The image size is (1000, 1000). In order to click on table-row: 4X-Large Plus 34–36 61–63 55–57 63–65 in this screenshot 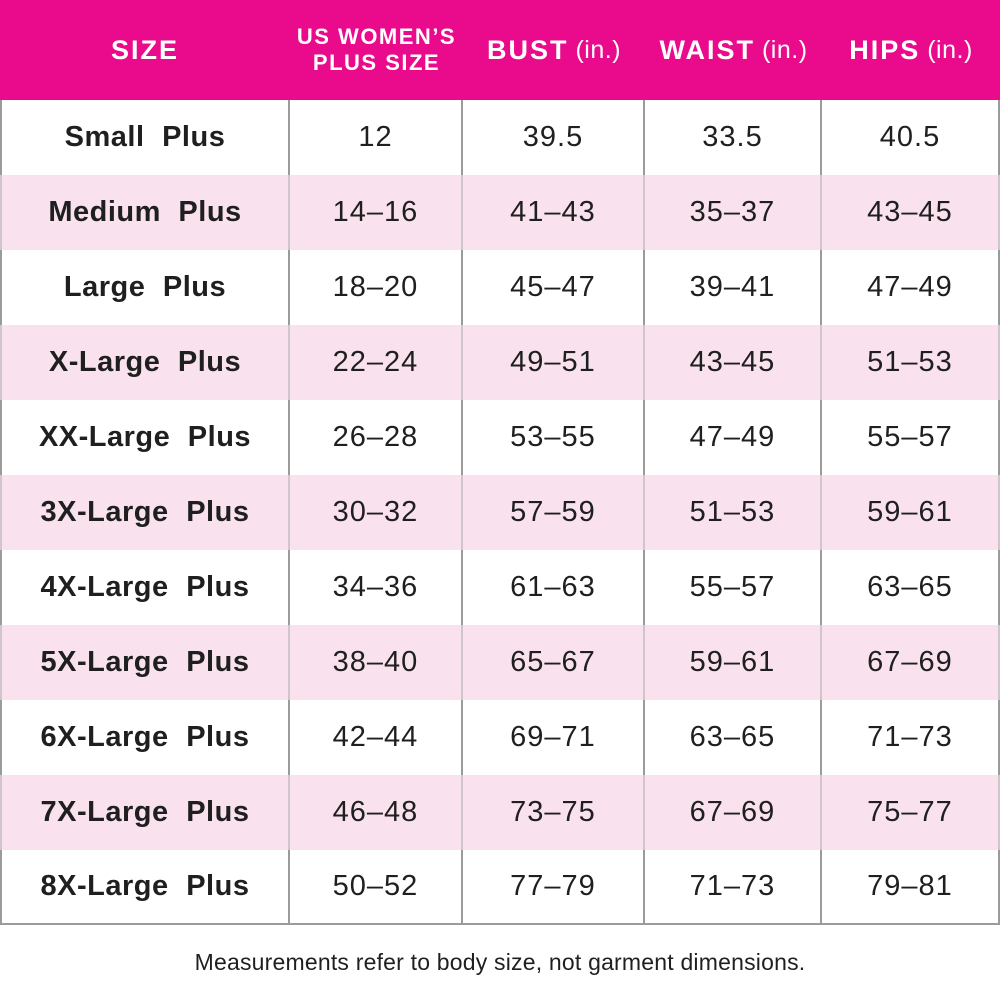, I will do `click(500, 587)`.